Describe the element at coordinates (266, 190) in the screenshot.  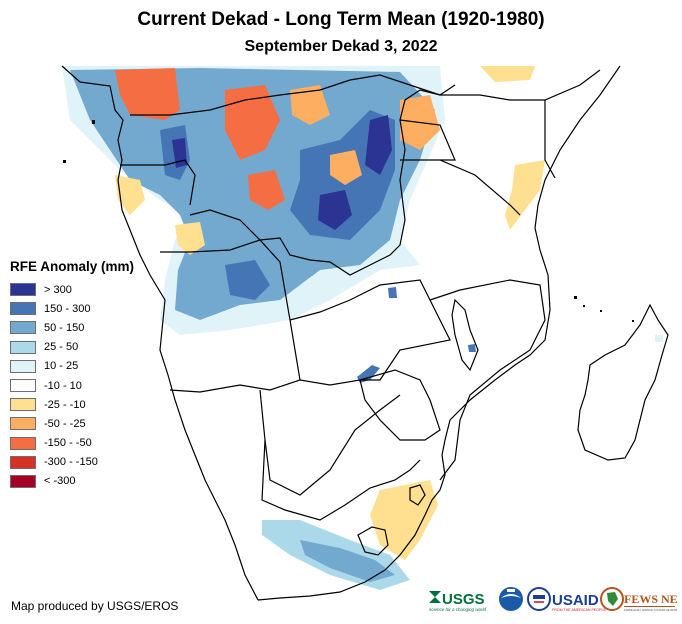
I see `anomaly-region-orange-drc` at that location.